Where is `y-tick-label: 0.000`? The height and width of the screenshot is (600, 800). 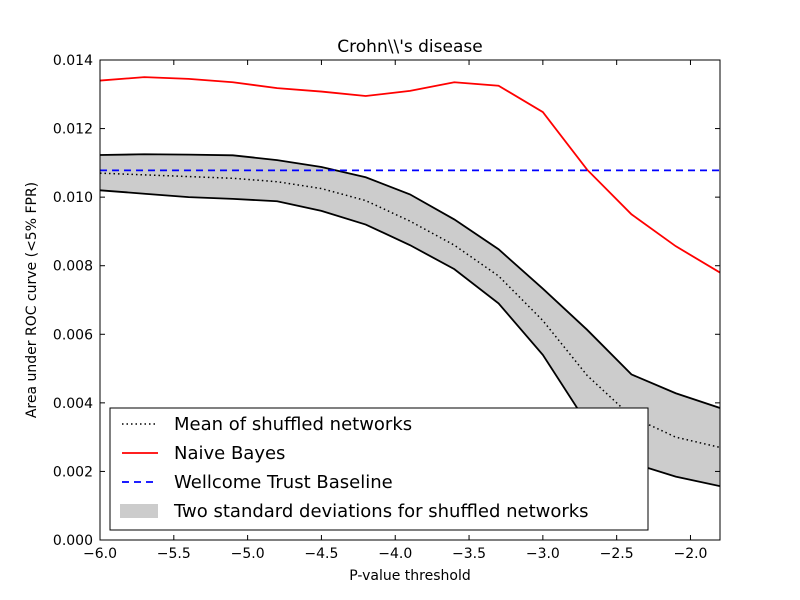 y-tick-label: 0.000 is located at coordinates (73, 541).